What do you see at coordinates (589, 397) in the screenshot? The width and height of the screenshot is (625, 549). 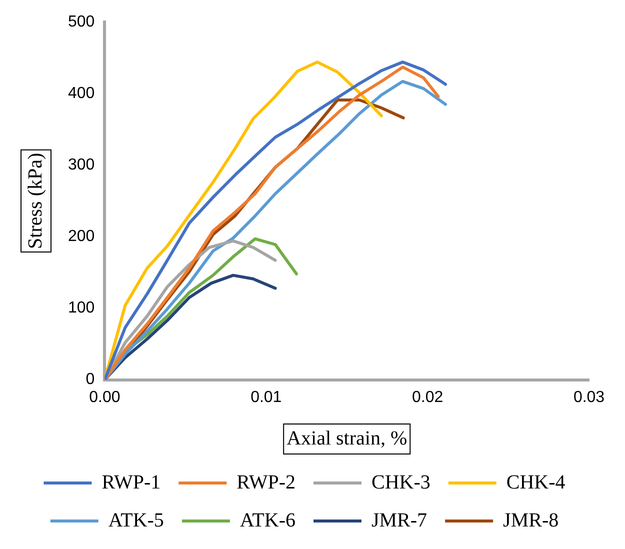 I see `x-tick-label: 0.03` at bounding box center [589, 397].